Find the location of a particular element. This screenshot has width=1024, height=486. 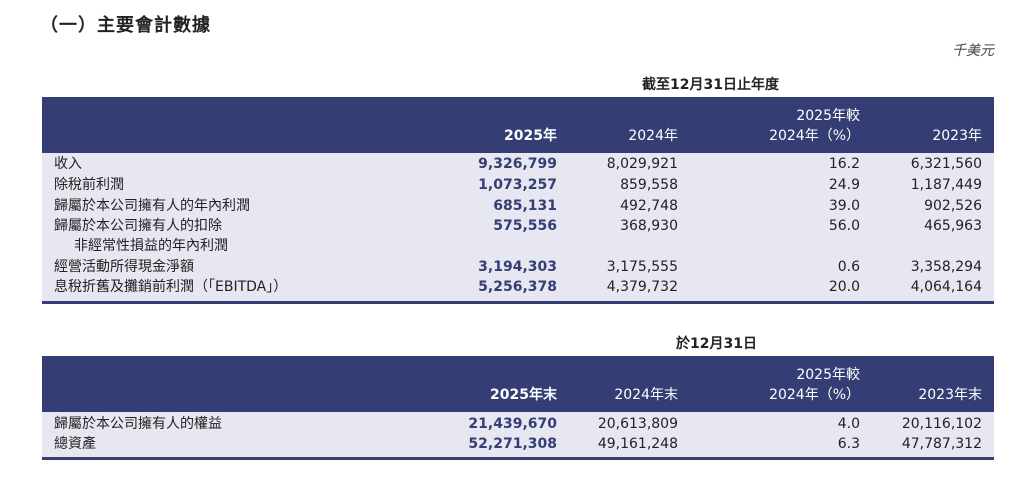

value-2024: 492,748 is located at coordinates (649, 206).